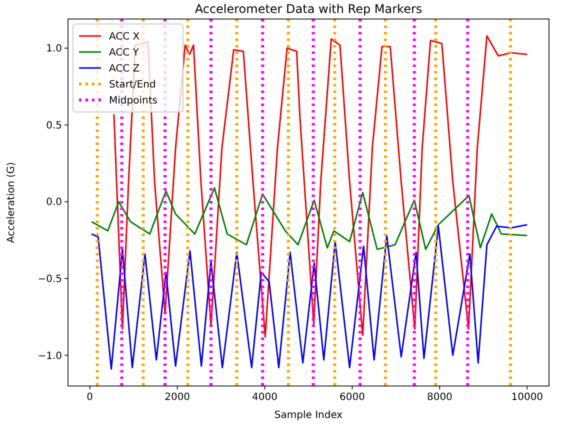 The height and width of the screenshot is (426, 570). Describe the element at coordinates (133, 101) in the screenshot. I see `ref-line-label: Midpoints` at that location.